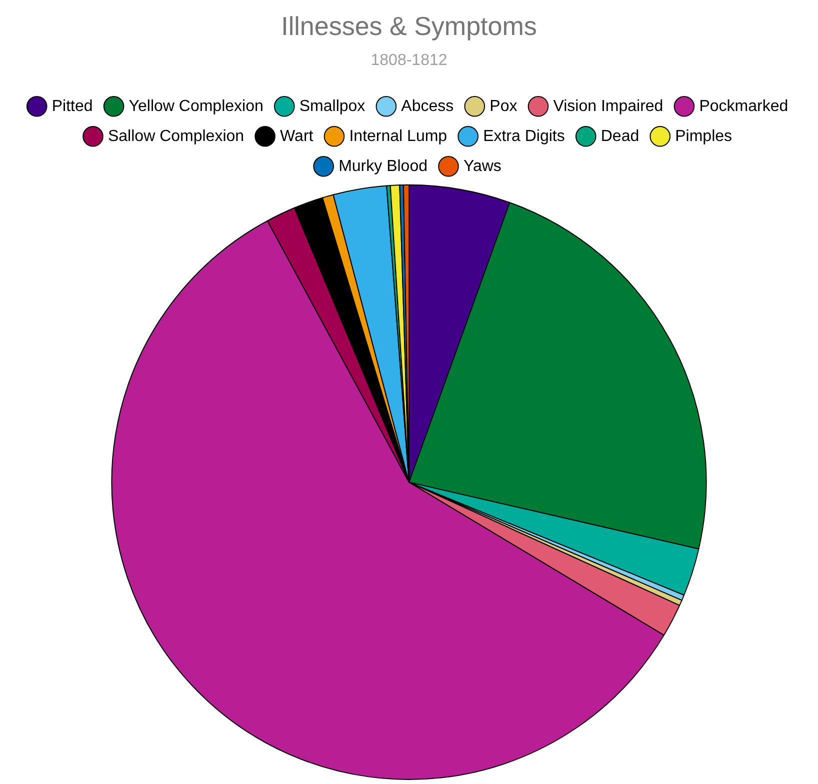 This screenshot has height=784, width=818. I want to click on chart-subtitle: 1808-1812, so click(409, 61).